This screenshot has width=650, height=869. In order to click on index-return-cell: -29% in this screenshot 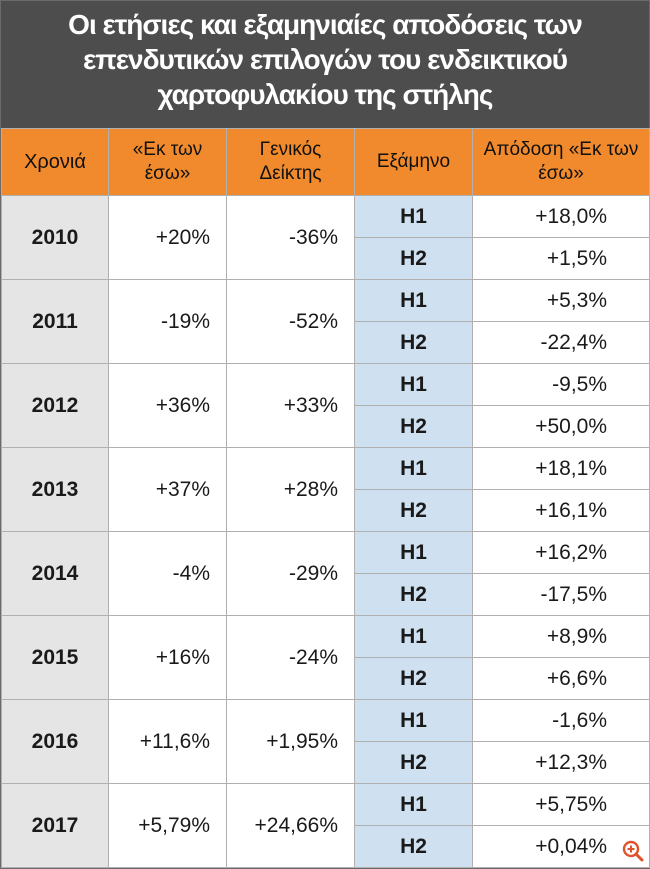, I will do `click(290, 573)`.